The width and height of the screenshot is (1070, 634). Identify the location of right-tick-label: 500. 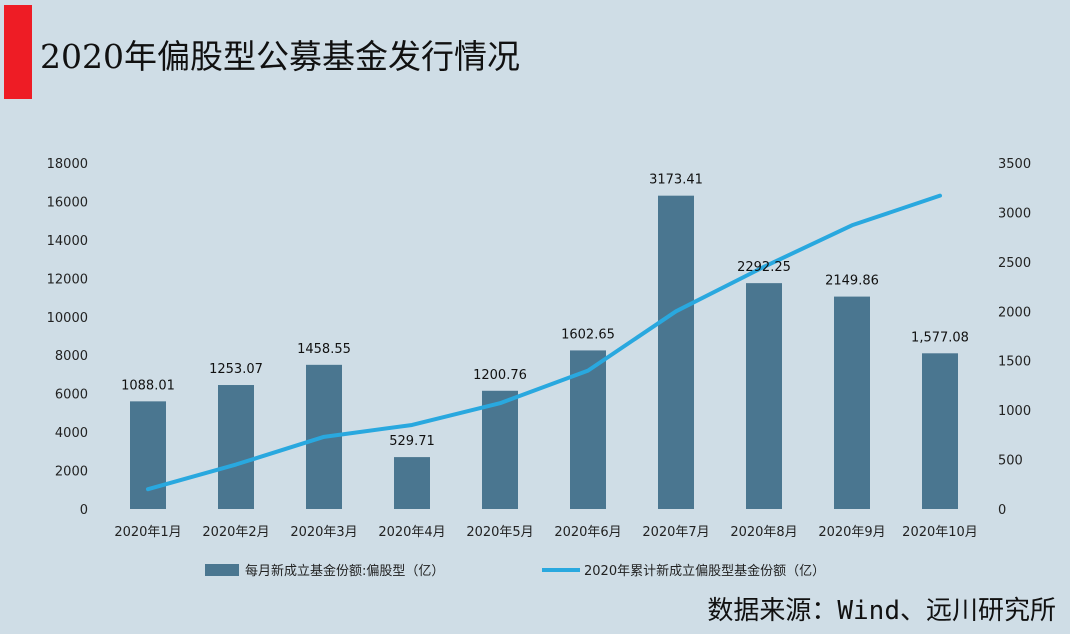
(1010, 461).